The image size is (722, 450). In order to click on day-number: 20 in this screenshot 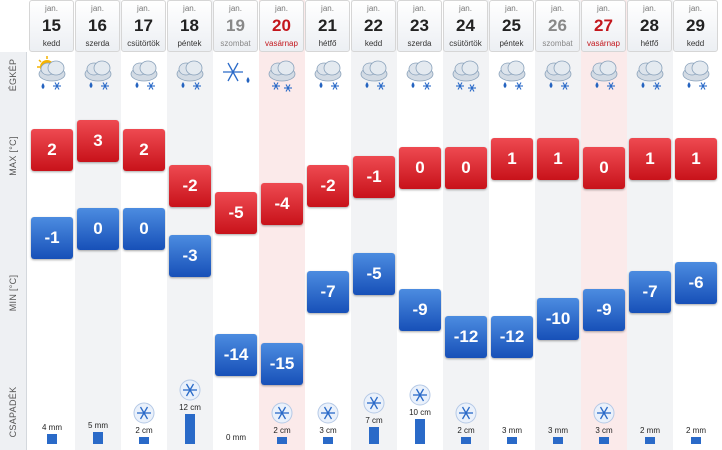, I will do `click(281, 25)`.